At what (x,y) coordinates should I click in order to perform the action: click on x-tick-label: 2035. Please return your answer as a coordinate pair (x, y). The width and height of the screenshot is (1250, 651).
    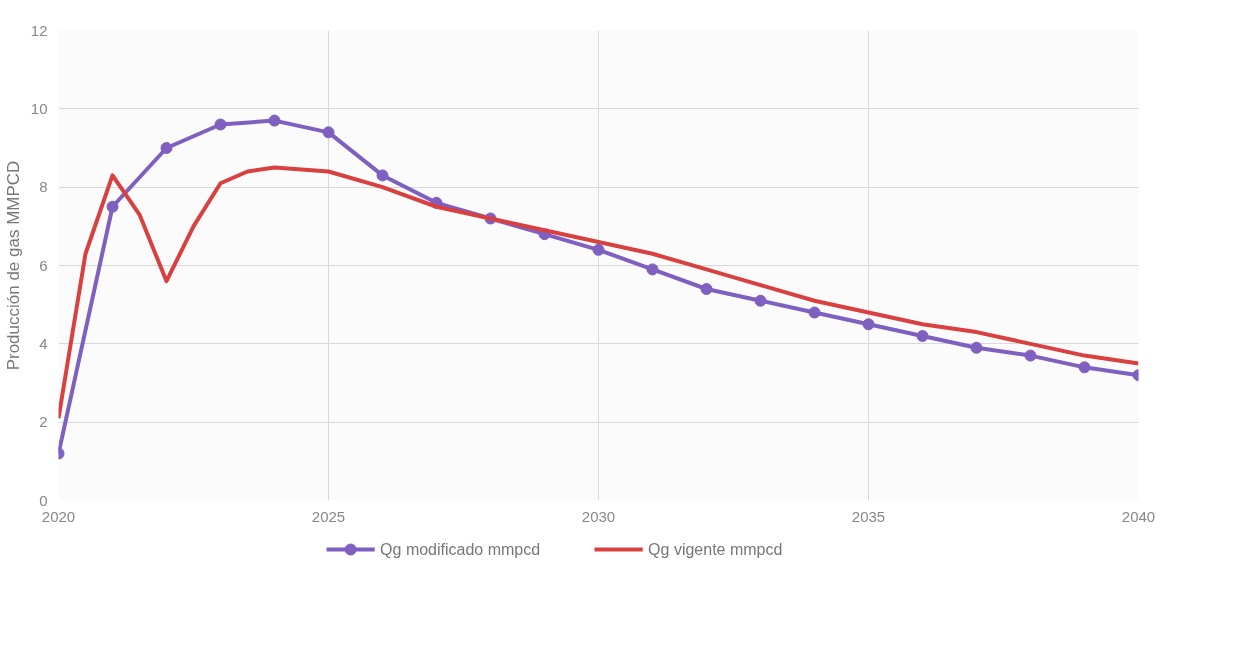
    Looking at the image, I should click on (868, 516).